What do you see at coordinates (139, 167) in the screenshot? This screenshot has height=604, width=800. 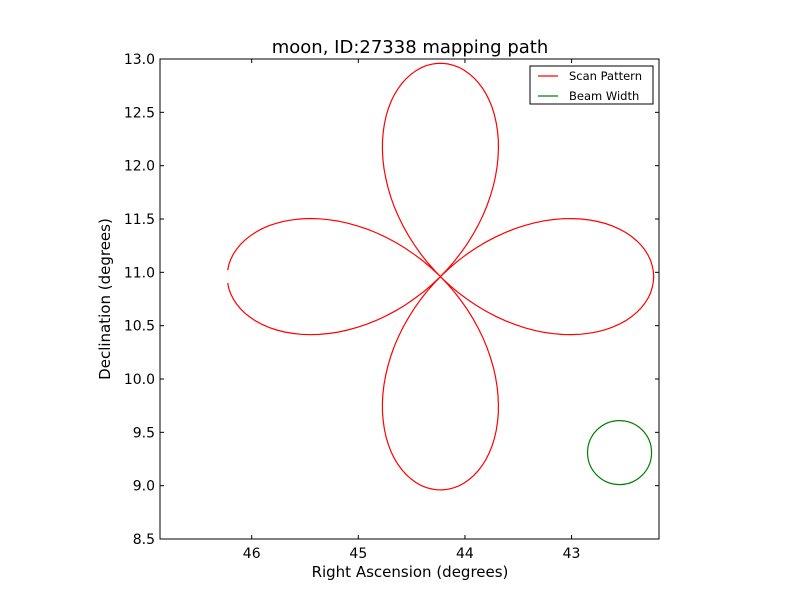 I see `y-tick-label: 12.0` at bounding box center [139, 167].